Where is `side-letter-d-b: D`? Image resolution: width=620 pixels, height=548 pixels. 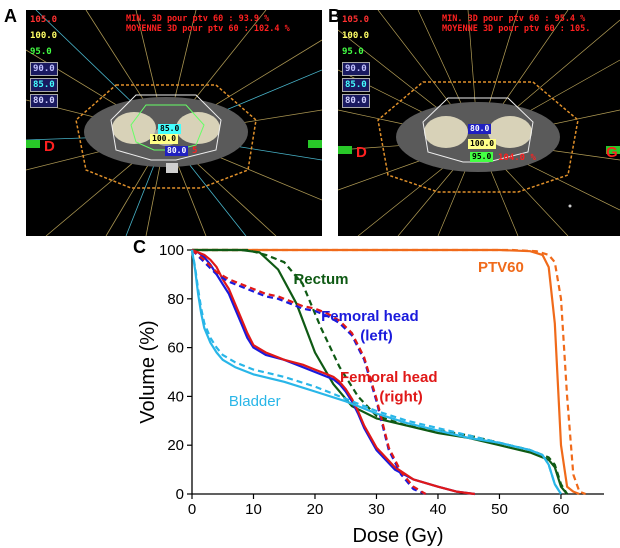 side-letter-d-b: D is located at coordinates (361, 152).